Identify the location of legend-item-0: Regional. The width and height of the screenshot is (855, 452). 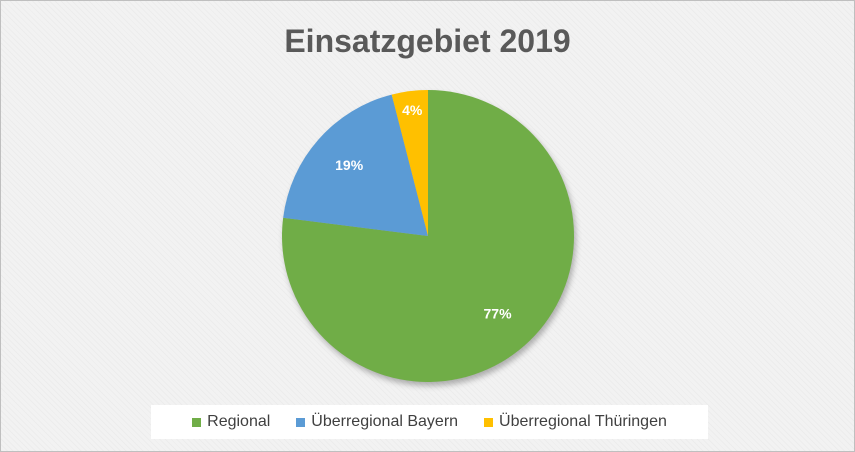
(231, 422).